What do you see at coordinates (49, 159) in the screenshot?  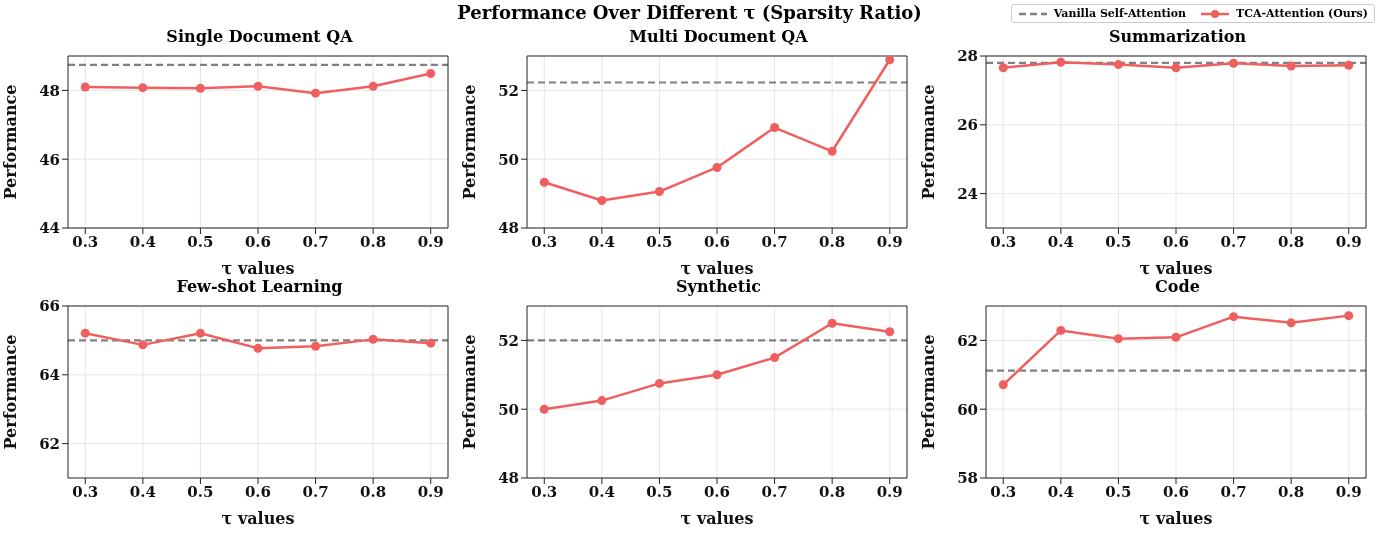 I see `y-tick-label: 46` at bounding box center [49, 159].